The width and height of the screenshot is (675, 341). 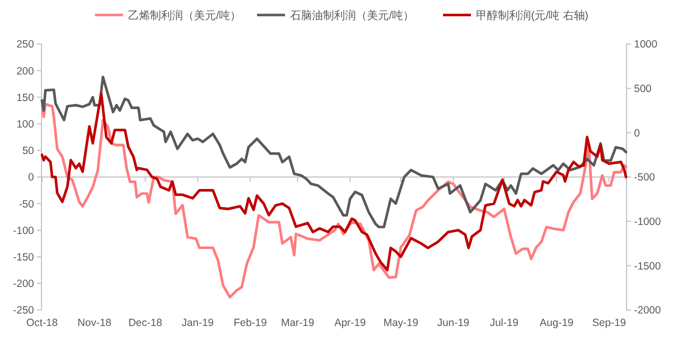 What do you see at coordinates (401, 323) in the screenshot?
I see `x-tick-label: May-19` at bounding box center [401, 323].